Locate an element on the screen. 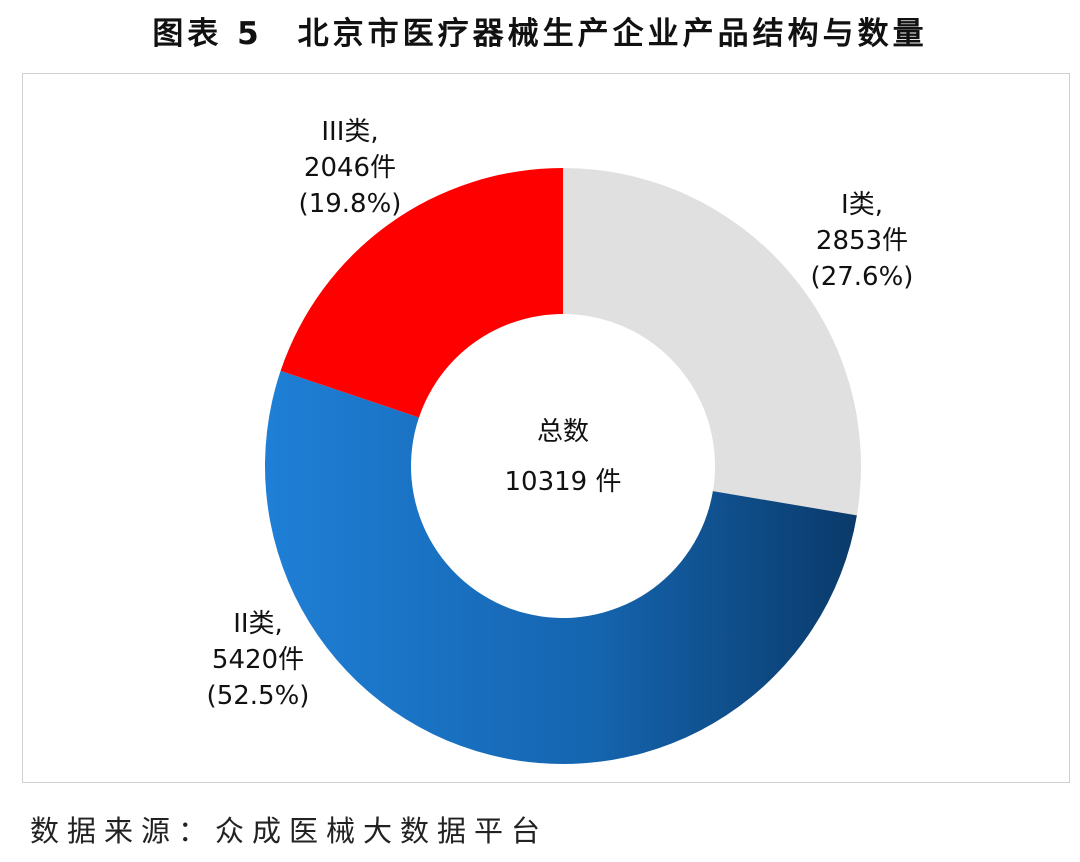 This screenshot has height=862, width=1080. slice-iii is located at coordinates (421, 293).